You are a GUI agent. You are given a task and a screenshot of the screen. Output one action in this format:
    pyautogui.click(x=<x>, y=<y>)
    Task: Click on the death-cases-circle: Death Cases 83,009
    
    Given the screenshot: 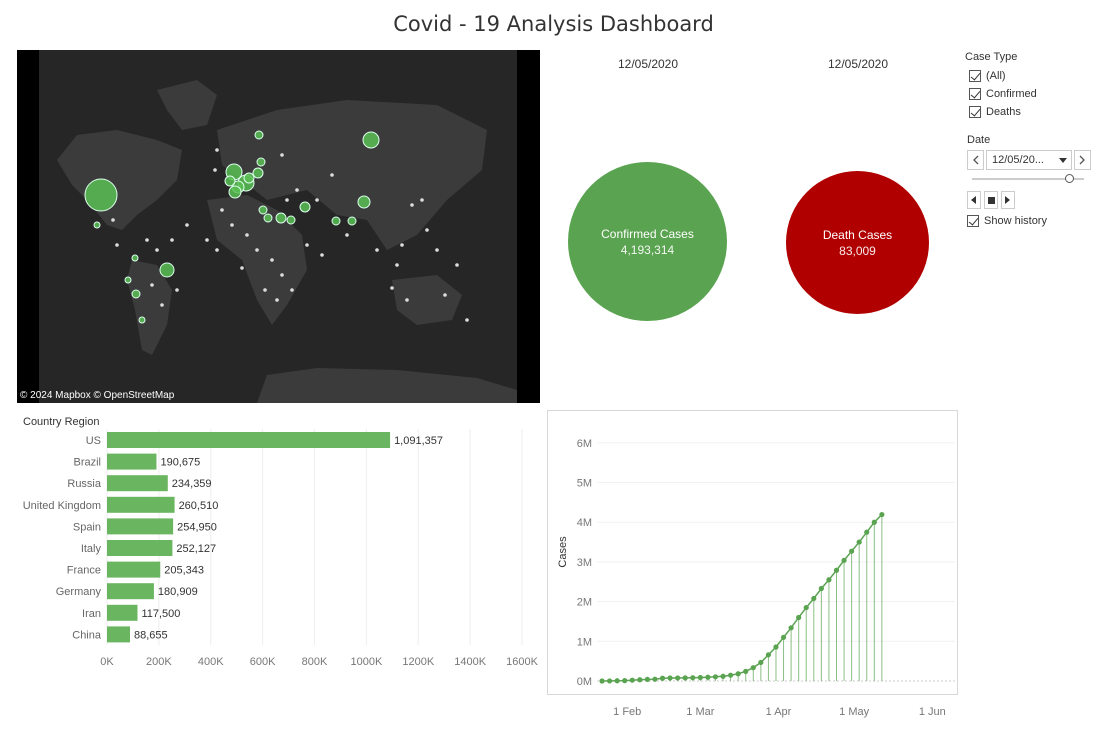 What is the action you would take?
    pyautogui.click(x=857, y=242)
    